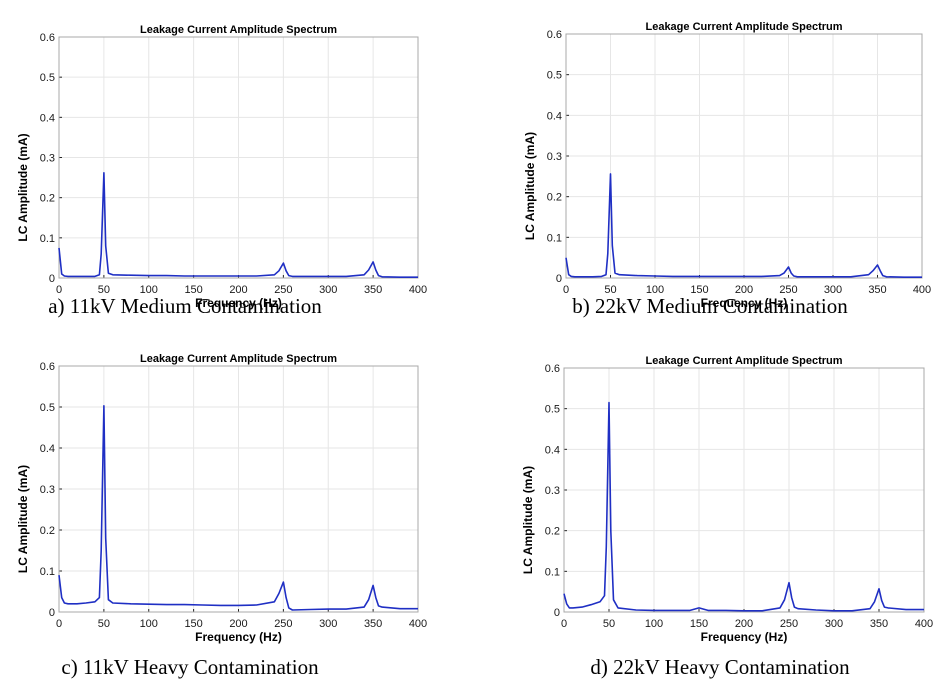  I want to click on panel-caption: b) 22kV Medium Contamination, so click(710, 306).